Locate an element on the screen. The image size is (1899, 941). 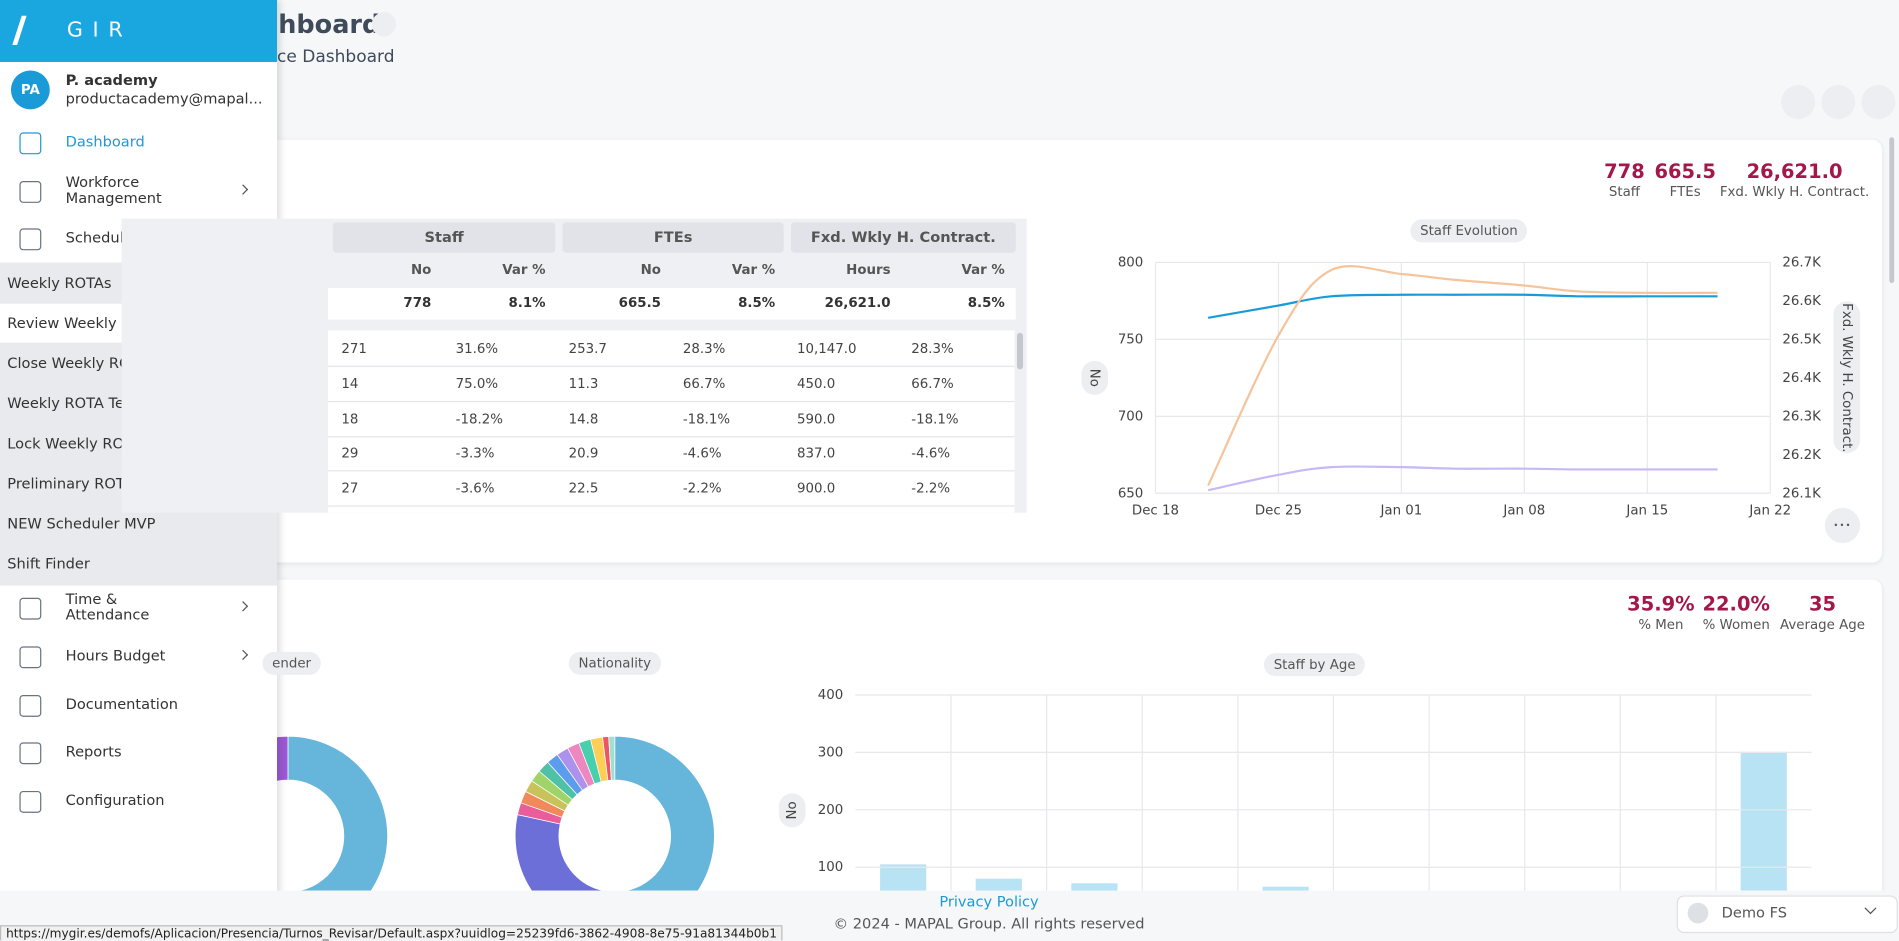
menu-item: Documentation is located at coordinates (122, 704).